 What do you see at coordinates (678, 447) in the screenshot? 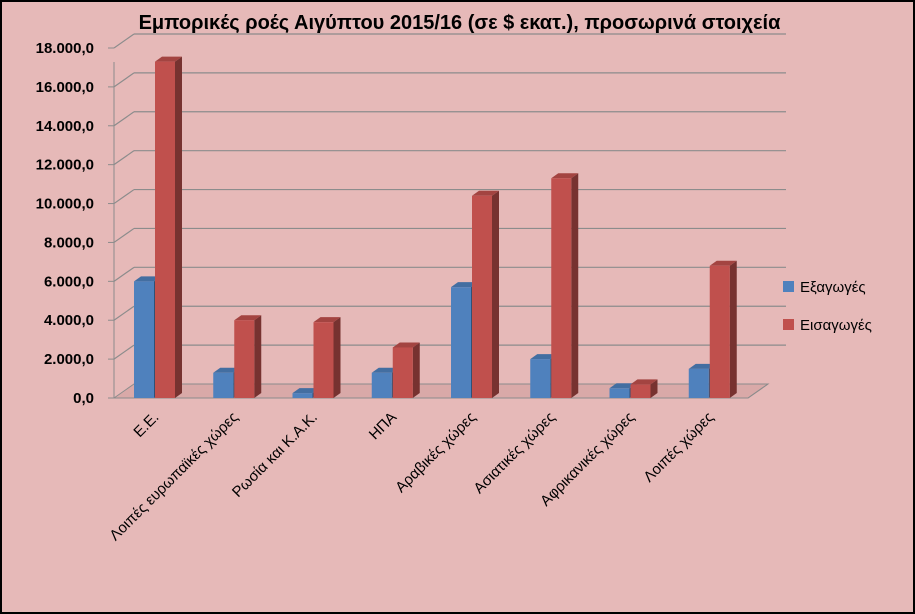
I see `x-category-label: Λοιπές χώρες` at bounding box center [678, 447].